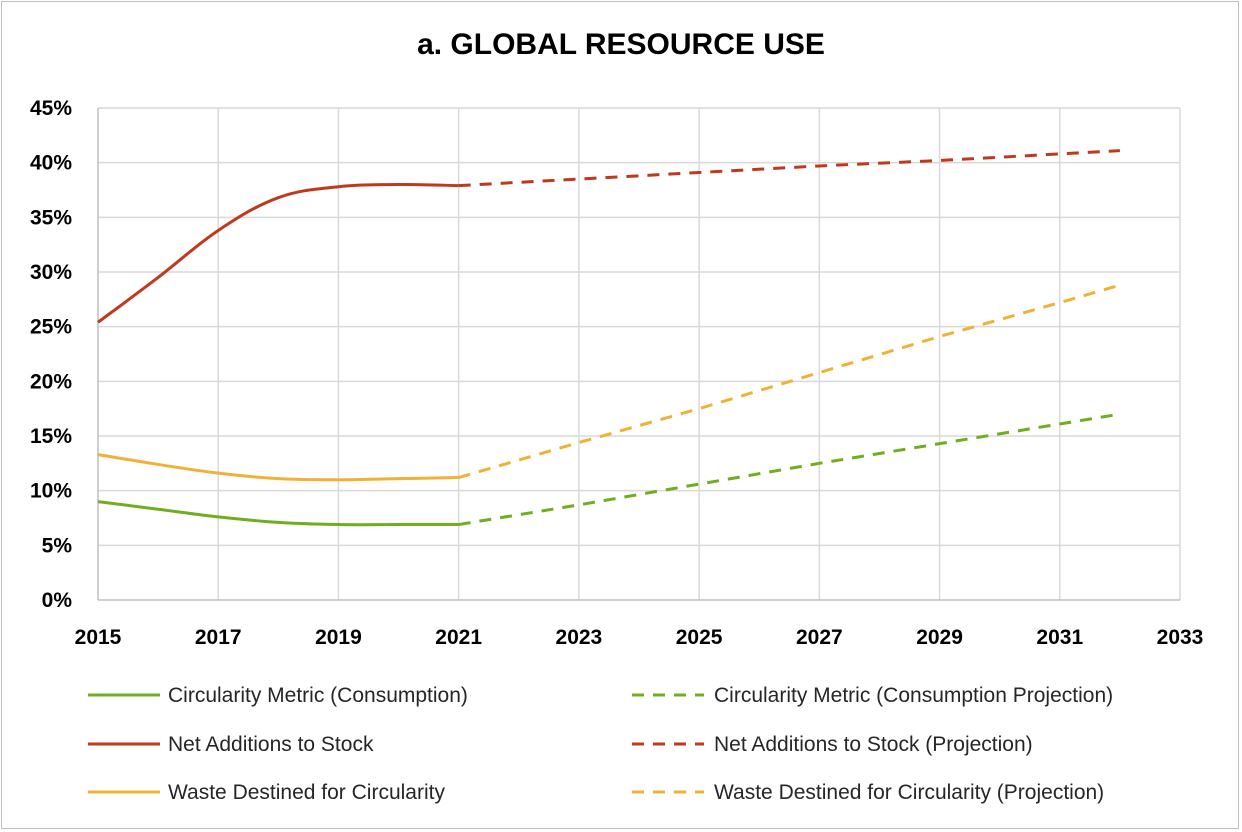 The height and width of the screenshot is (832, 1242). Describe the element at coordinates (278, 253) in the screenshot. I see `series-line-net-additions-to-stock` at that location.